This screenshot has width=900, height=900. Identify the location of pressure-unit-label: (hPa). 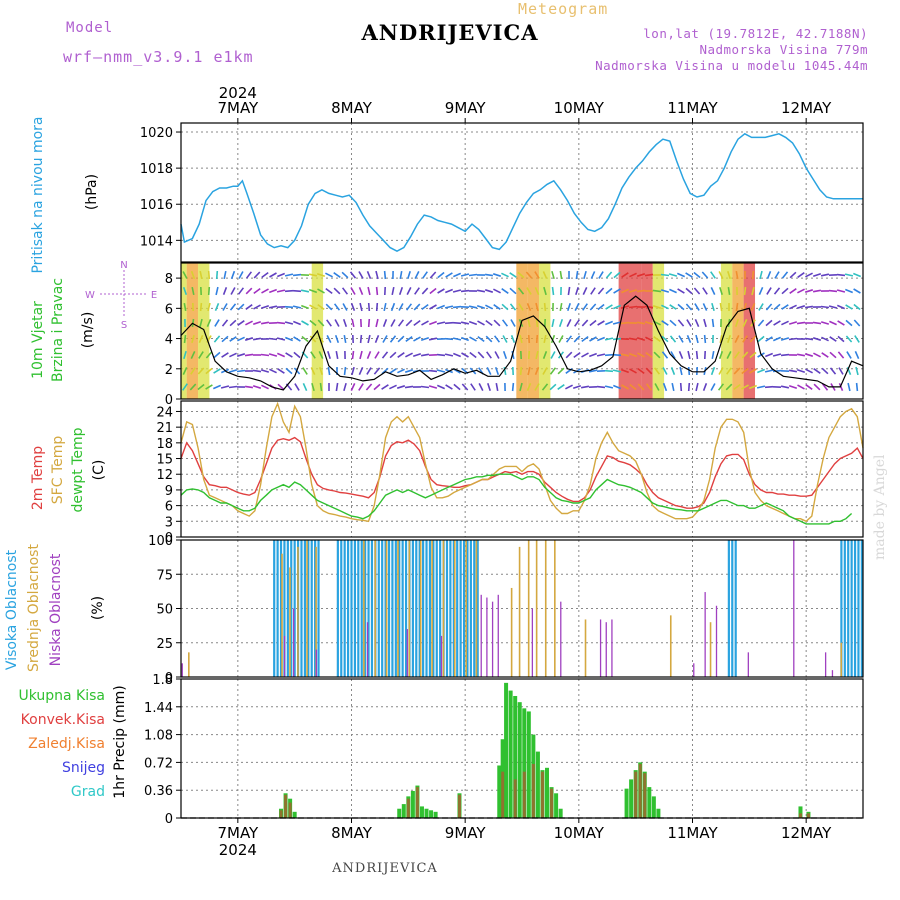
(92, 192).